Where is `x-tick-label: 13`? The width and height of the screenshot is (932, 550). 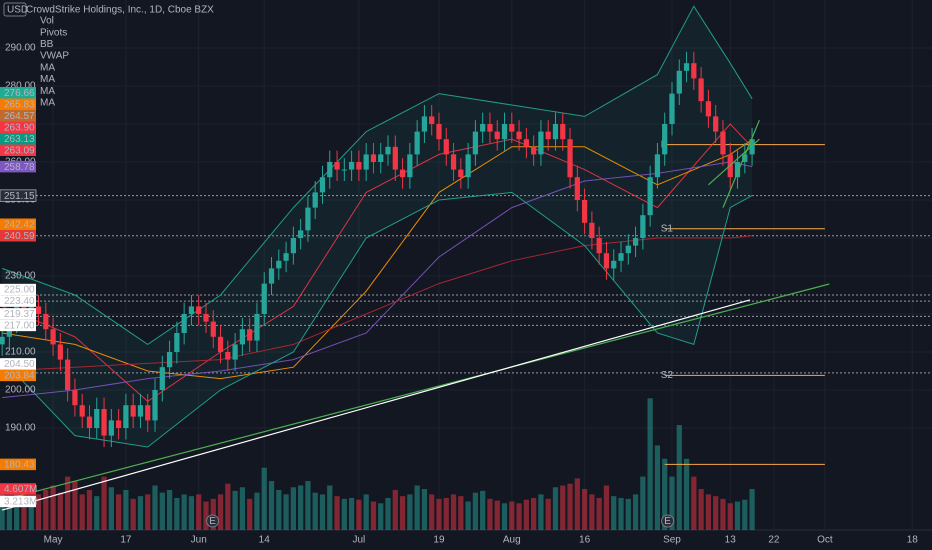 x-tick-label: 13 is located at coordinates (731, 540).